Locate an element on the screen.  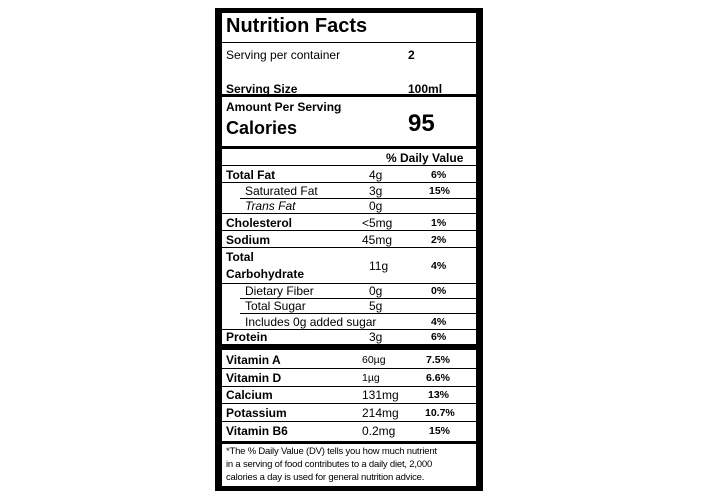
nutrient-amount-saturated-fat: 3g is located at coordinates (376, 191).